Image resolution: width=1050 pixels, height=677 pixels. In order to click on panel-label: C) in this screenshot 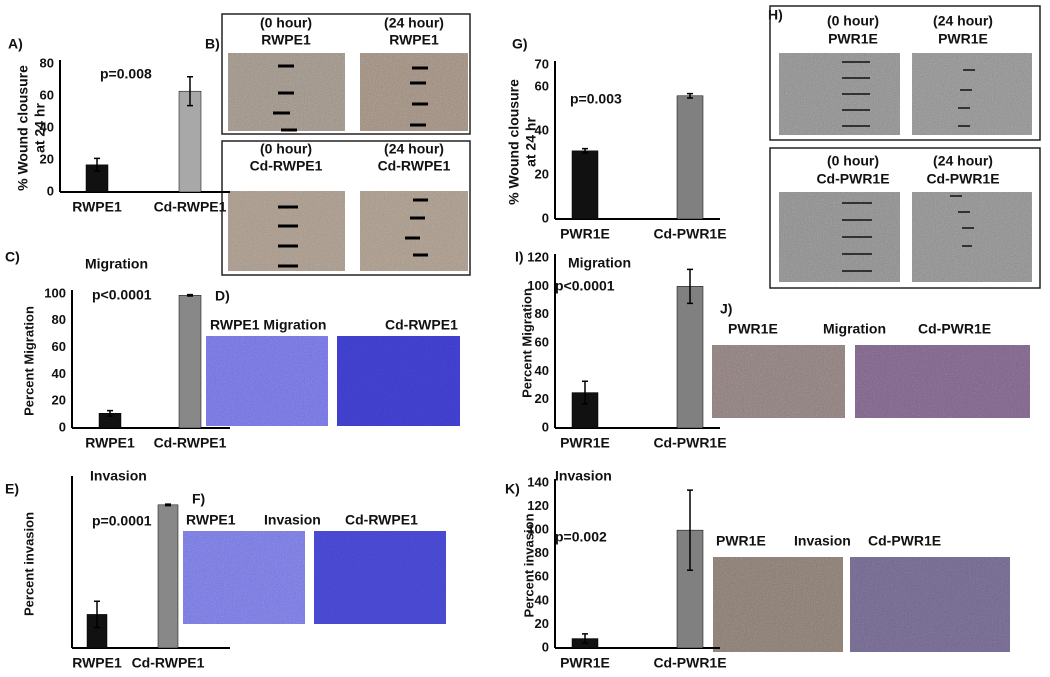, I will do `click(12, 257)`.